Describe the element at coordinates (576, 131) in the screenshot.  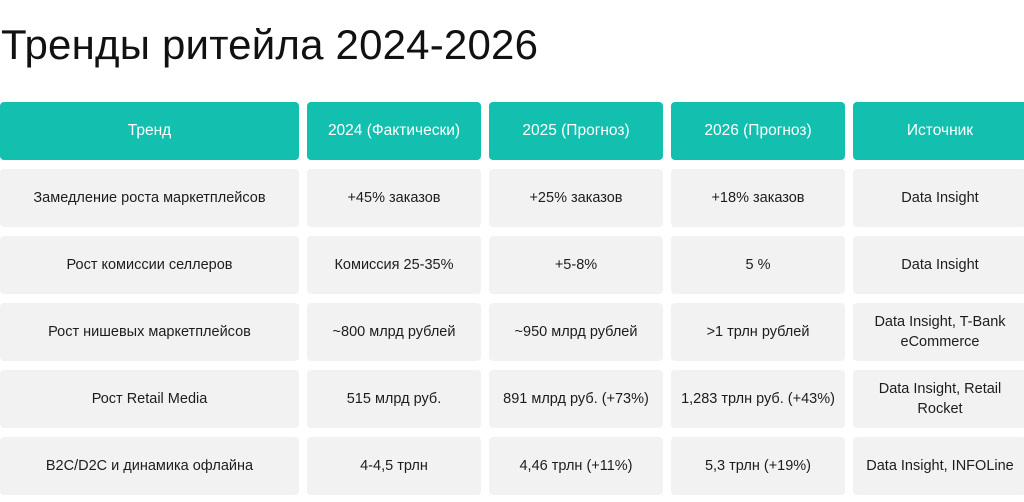
I see `column-header-2025: 2025 (Прогноз)` at that location.